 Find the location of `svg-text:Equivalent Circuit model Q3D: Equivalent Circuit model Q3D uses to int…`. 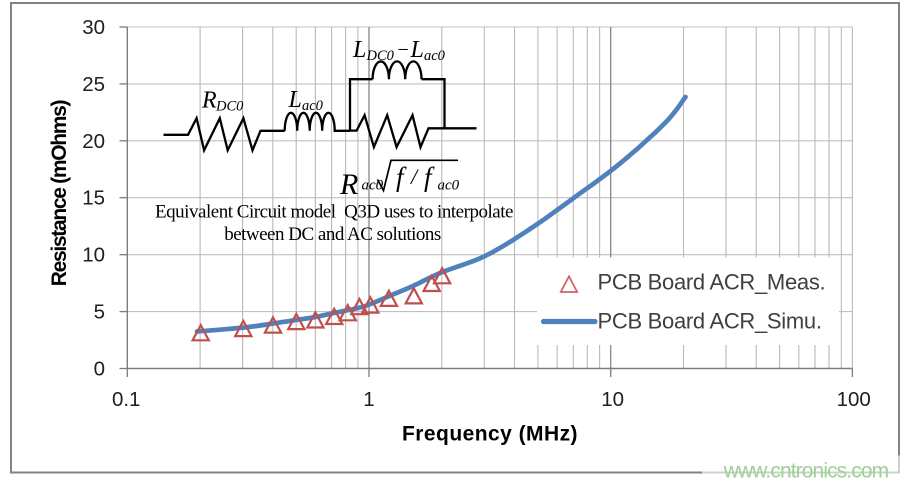

svg-text:Equivalent Circuit model Q3D: Equivalent Circuit model Q3D uses to int… is located at coordinates (334, 211).